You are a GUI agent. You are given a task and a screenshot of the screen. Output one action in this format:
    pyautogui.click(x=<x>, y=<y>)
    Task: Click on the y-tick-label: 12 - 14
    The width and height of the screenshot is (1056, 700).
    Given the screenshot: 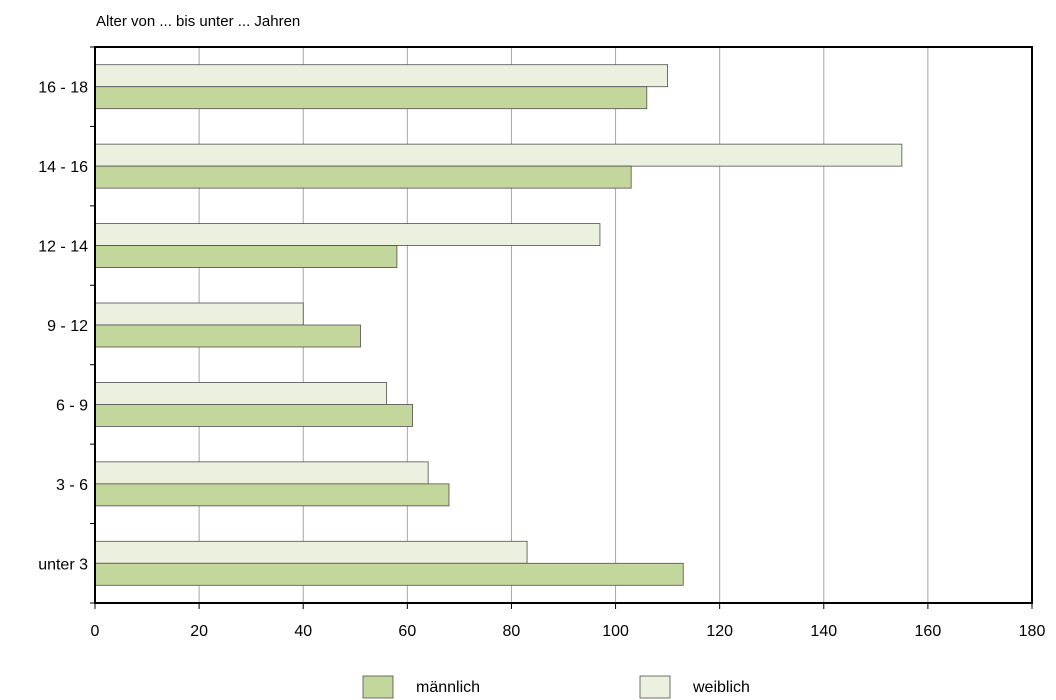 What is the action you would take?
    pyautogui.click(x=63, y=247)
    